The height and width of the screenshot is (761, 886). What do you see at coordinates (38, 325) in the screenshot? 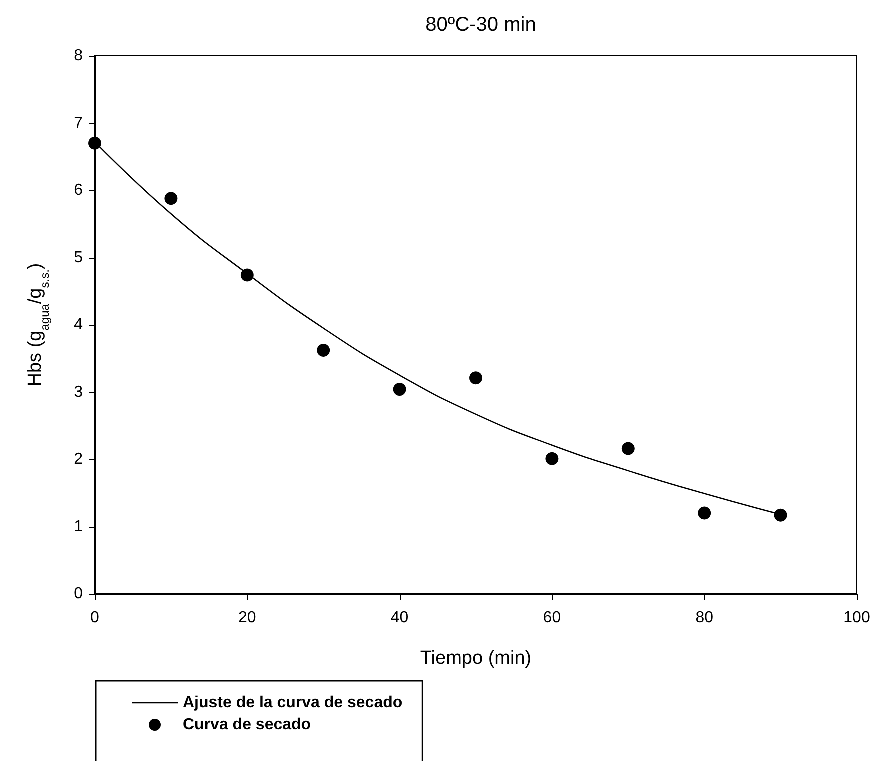
I see `y-axis-title: Hbs (gagua/gs.s.)` at bounding box center [38, 325].